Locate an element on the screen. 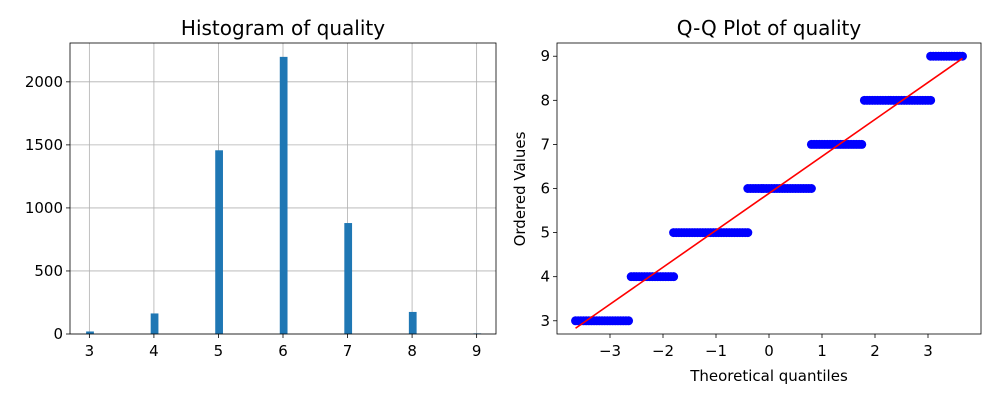 This screenshot has width=1000, height=400. y-tick-label: 5 is located at coordinates (545, 233).